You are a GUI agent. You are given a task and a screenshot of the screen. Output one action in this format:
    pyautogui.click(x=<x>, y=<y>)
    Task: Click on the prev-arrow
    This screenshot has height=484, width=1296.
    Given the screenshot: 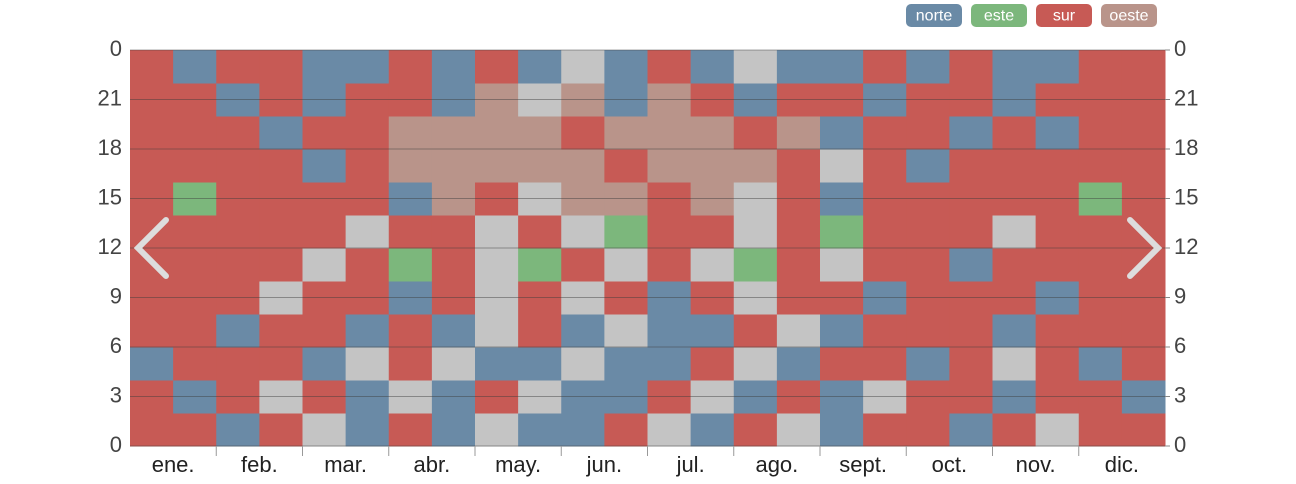 What is the action you would take?
    pyautogui.click(x=151, y=248)
    